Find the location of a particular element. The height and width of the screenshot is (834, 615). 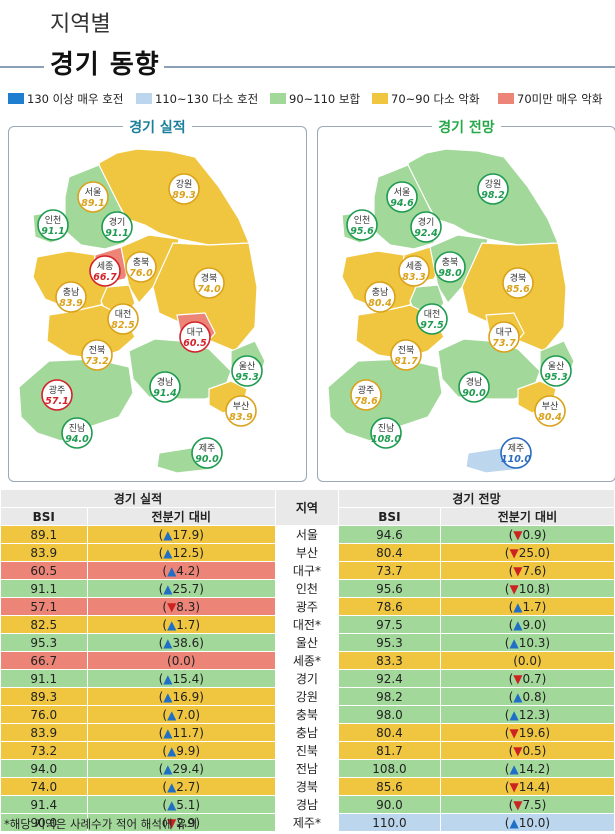

page-title: 경기 동향 is located at coordinates (105, 65).